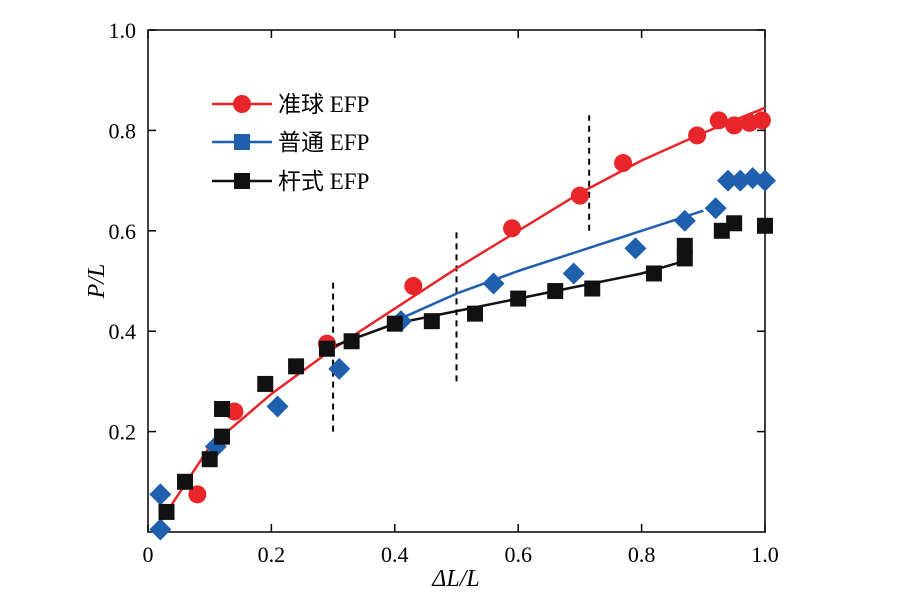  What do you see at coordinates (123, 231) in the screenshot?
I see `y-tick-label-2: 0.6` at bounding box center [123, 231].